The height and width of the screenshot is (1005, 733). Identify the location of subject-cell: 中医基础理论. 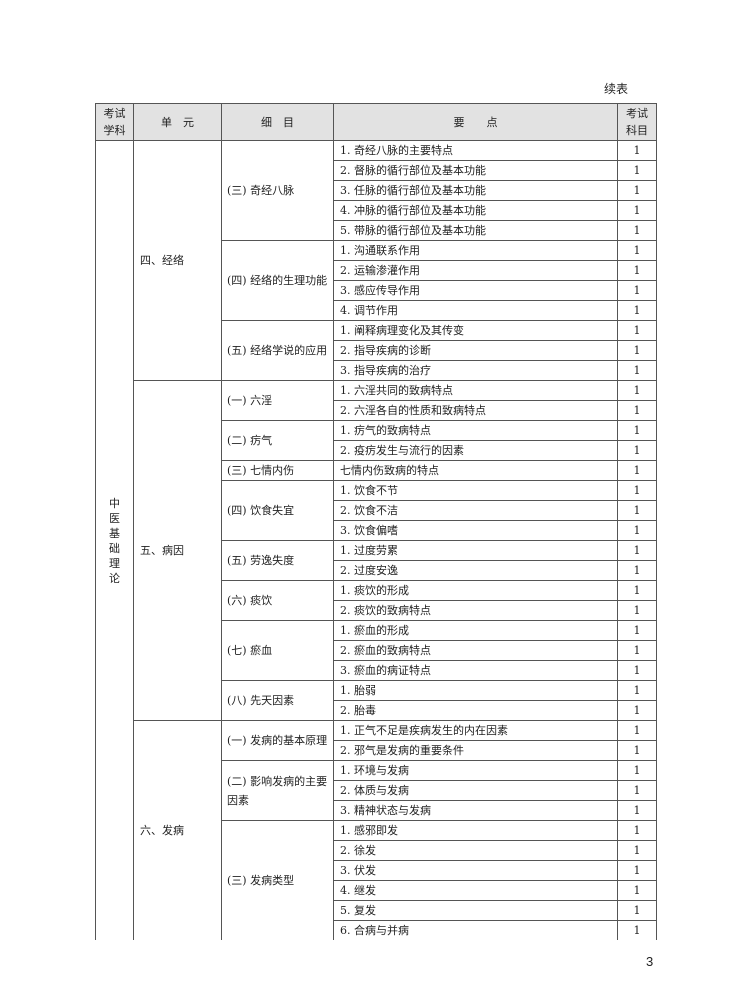
(114, 540).